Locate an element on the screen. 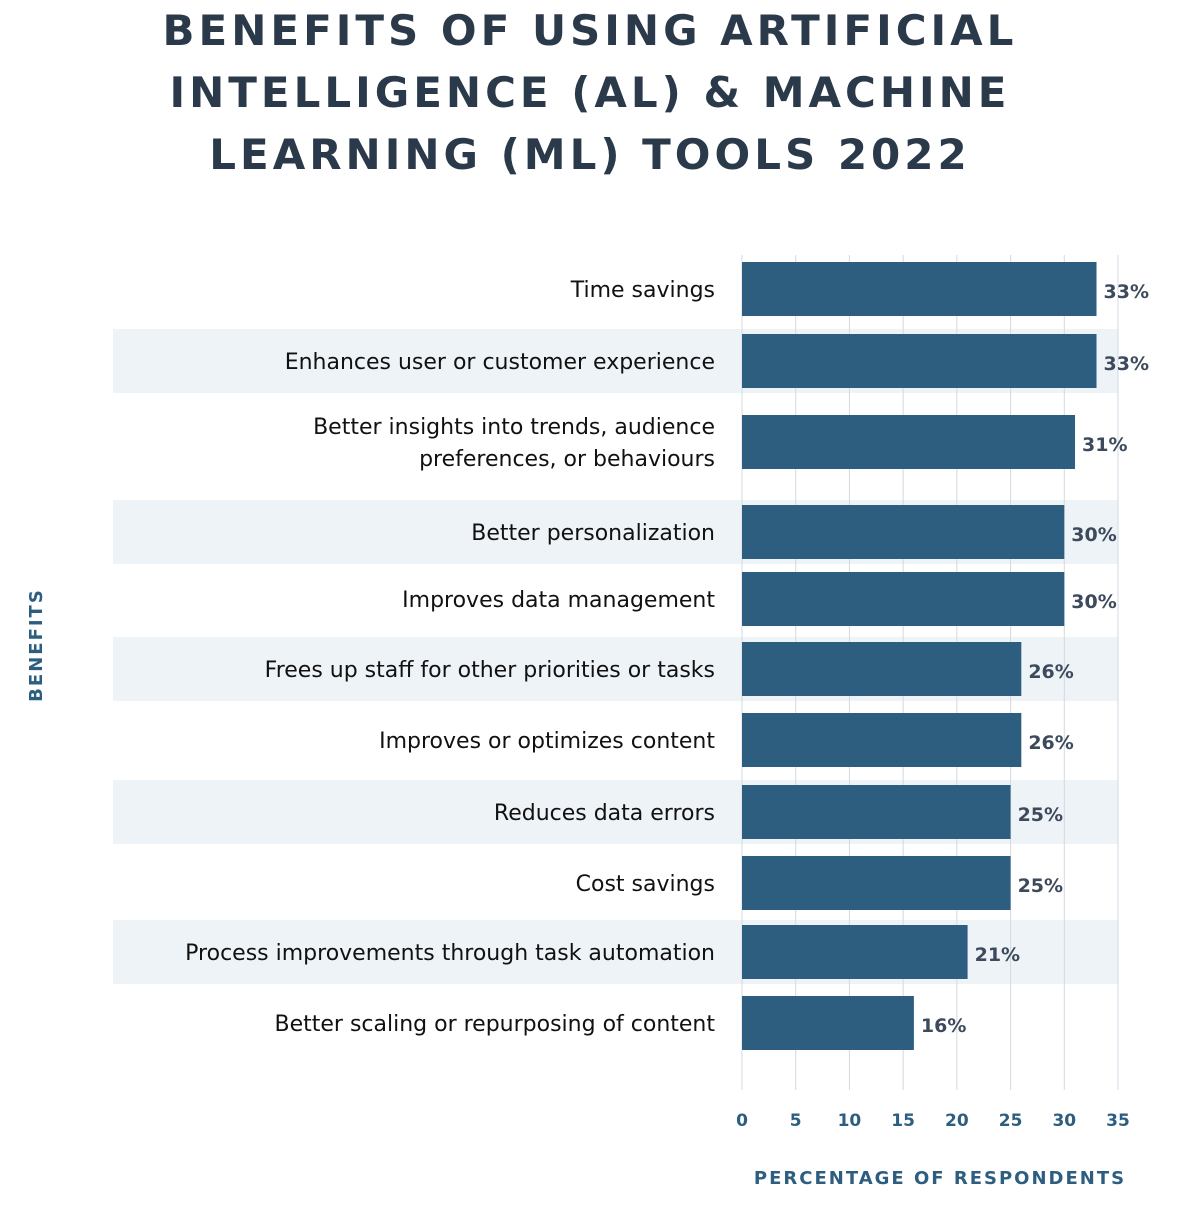  value-label: 31% is located at coordinates (1104, 445).